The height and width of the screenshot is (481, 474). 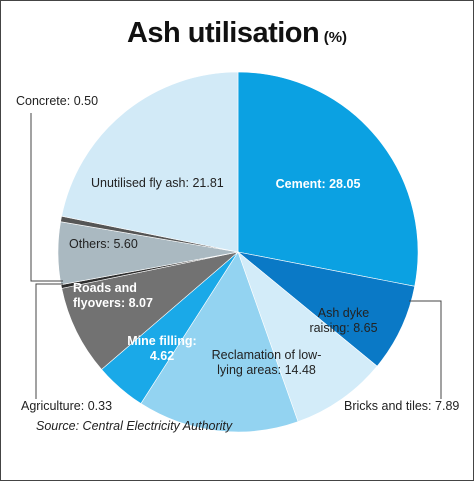 I want to click on value-label: 21.81, so click(x=208, y=183).